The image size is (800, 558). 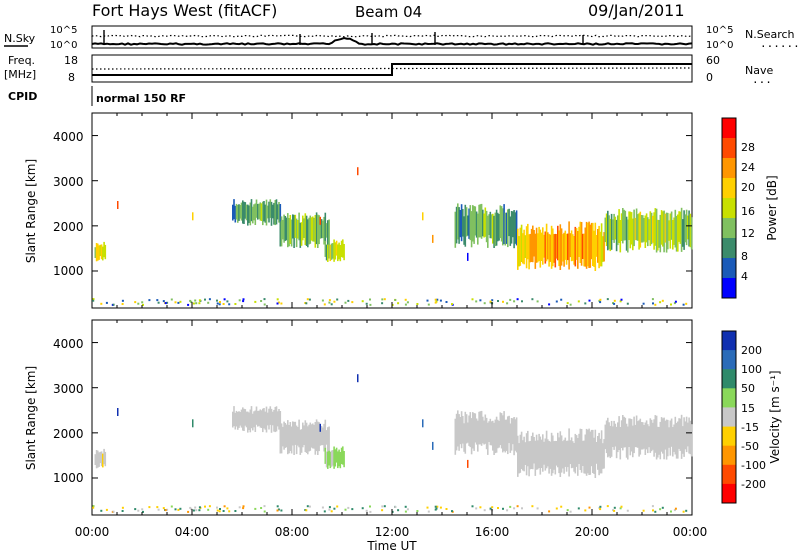 What do you see at coordinates (750, 427) in the screenshot?
I see `vel-cbar-tick-m15: -15` at bounding box center [750, 427].